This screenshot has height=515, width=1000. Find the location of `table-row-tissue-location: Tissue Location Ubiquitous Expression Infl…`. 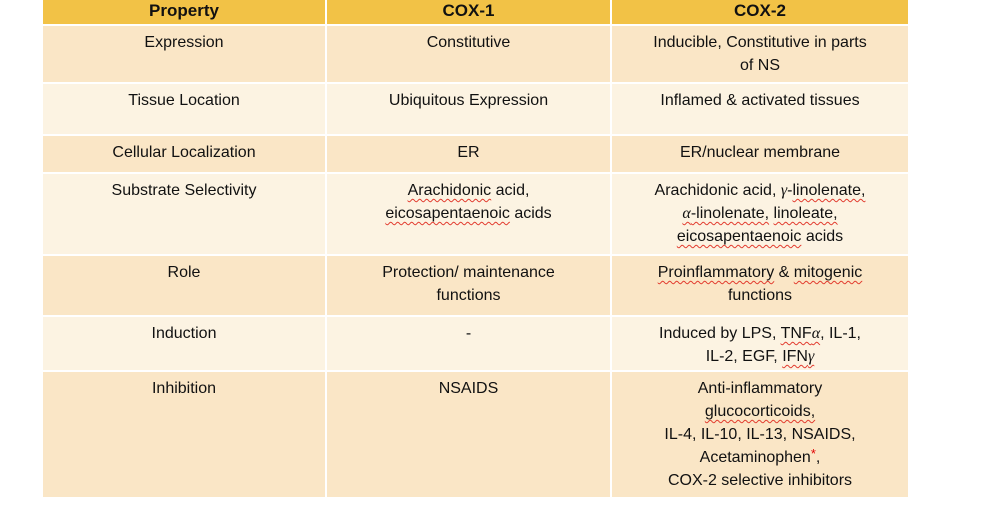

table-row-tissue-location: Tissue Location Ubiquitous Expression Infl… is located at coordinates (475, 109).